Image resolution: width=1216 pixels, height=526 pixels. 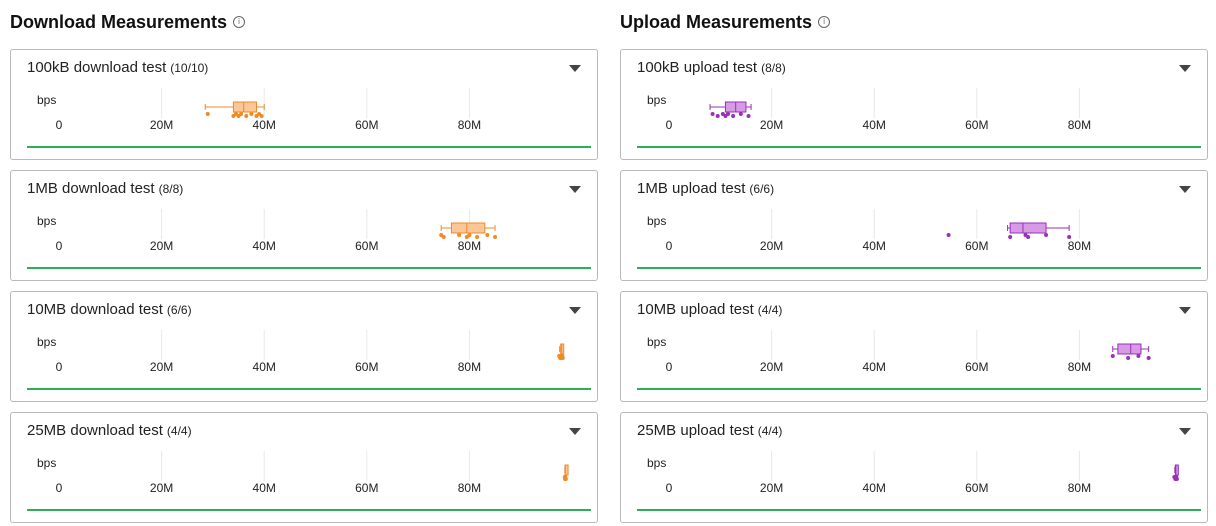 What do you see at coordinates (695, 430) in the screenshot?
I see `test-label: 25MB upload test` at bounding box center [695, 430].